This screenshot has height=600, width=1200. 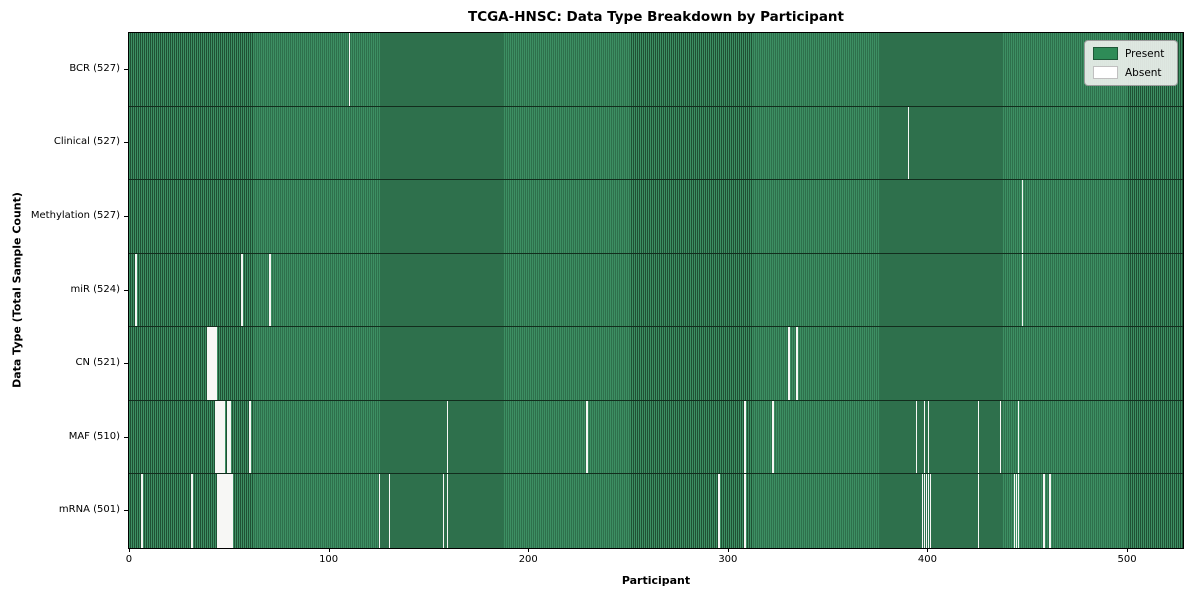 I want to click on legend-entry-present: Present, so click(x=1131, y=53).